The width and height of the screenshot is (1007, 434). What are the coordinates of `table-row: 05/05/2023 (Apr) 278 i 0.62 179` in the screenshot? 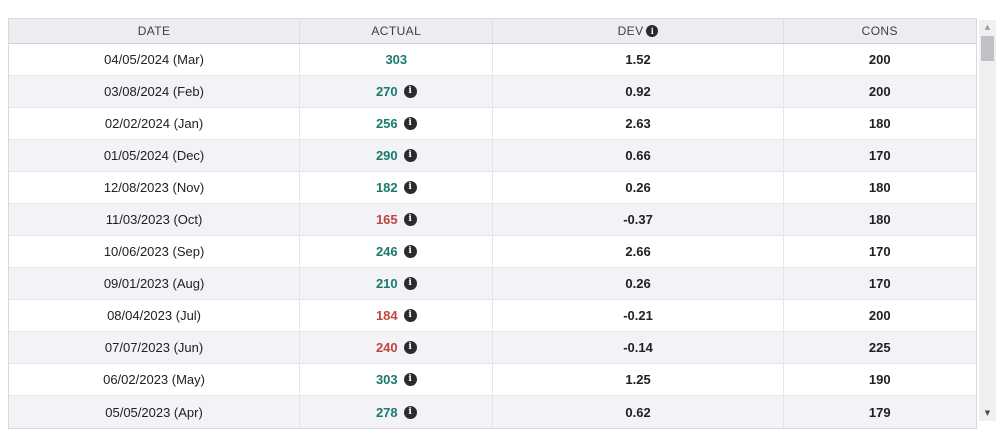 It's located at (492, 412).